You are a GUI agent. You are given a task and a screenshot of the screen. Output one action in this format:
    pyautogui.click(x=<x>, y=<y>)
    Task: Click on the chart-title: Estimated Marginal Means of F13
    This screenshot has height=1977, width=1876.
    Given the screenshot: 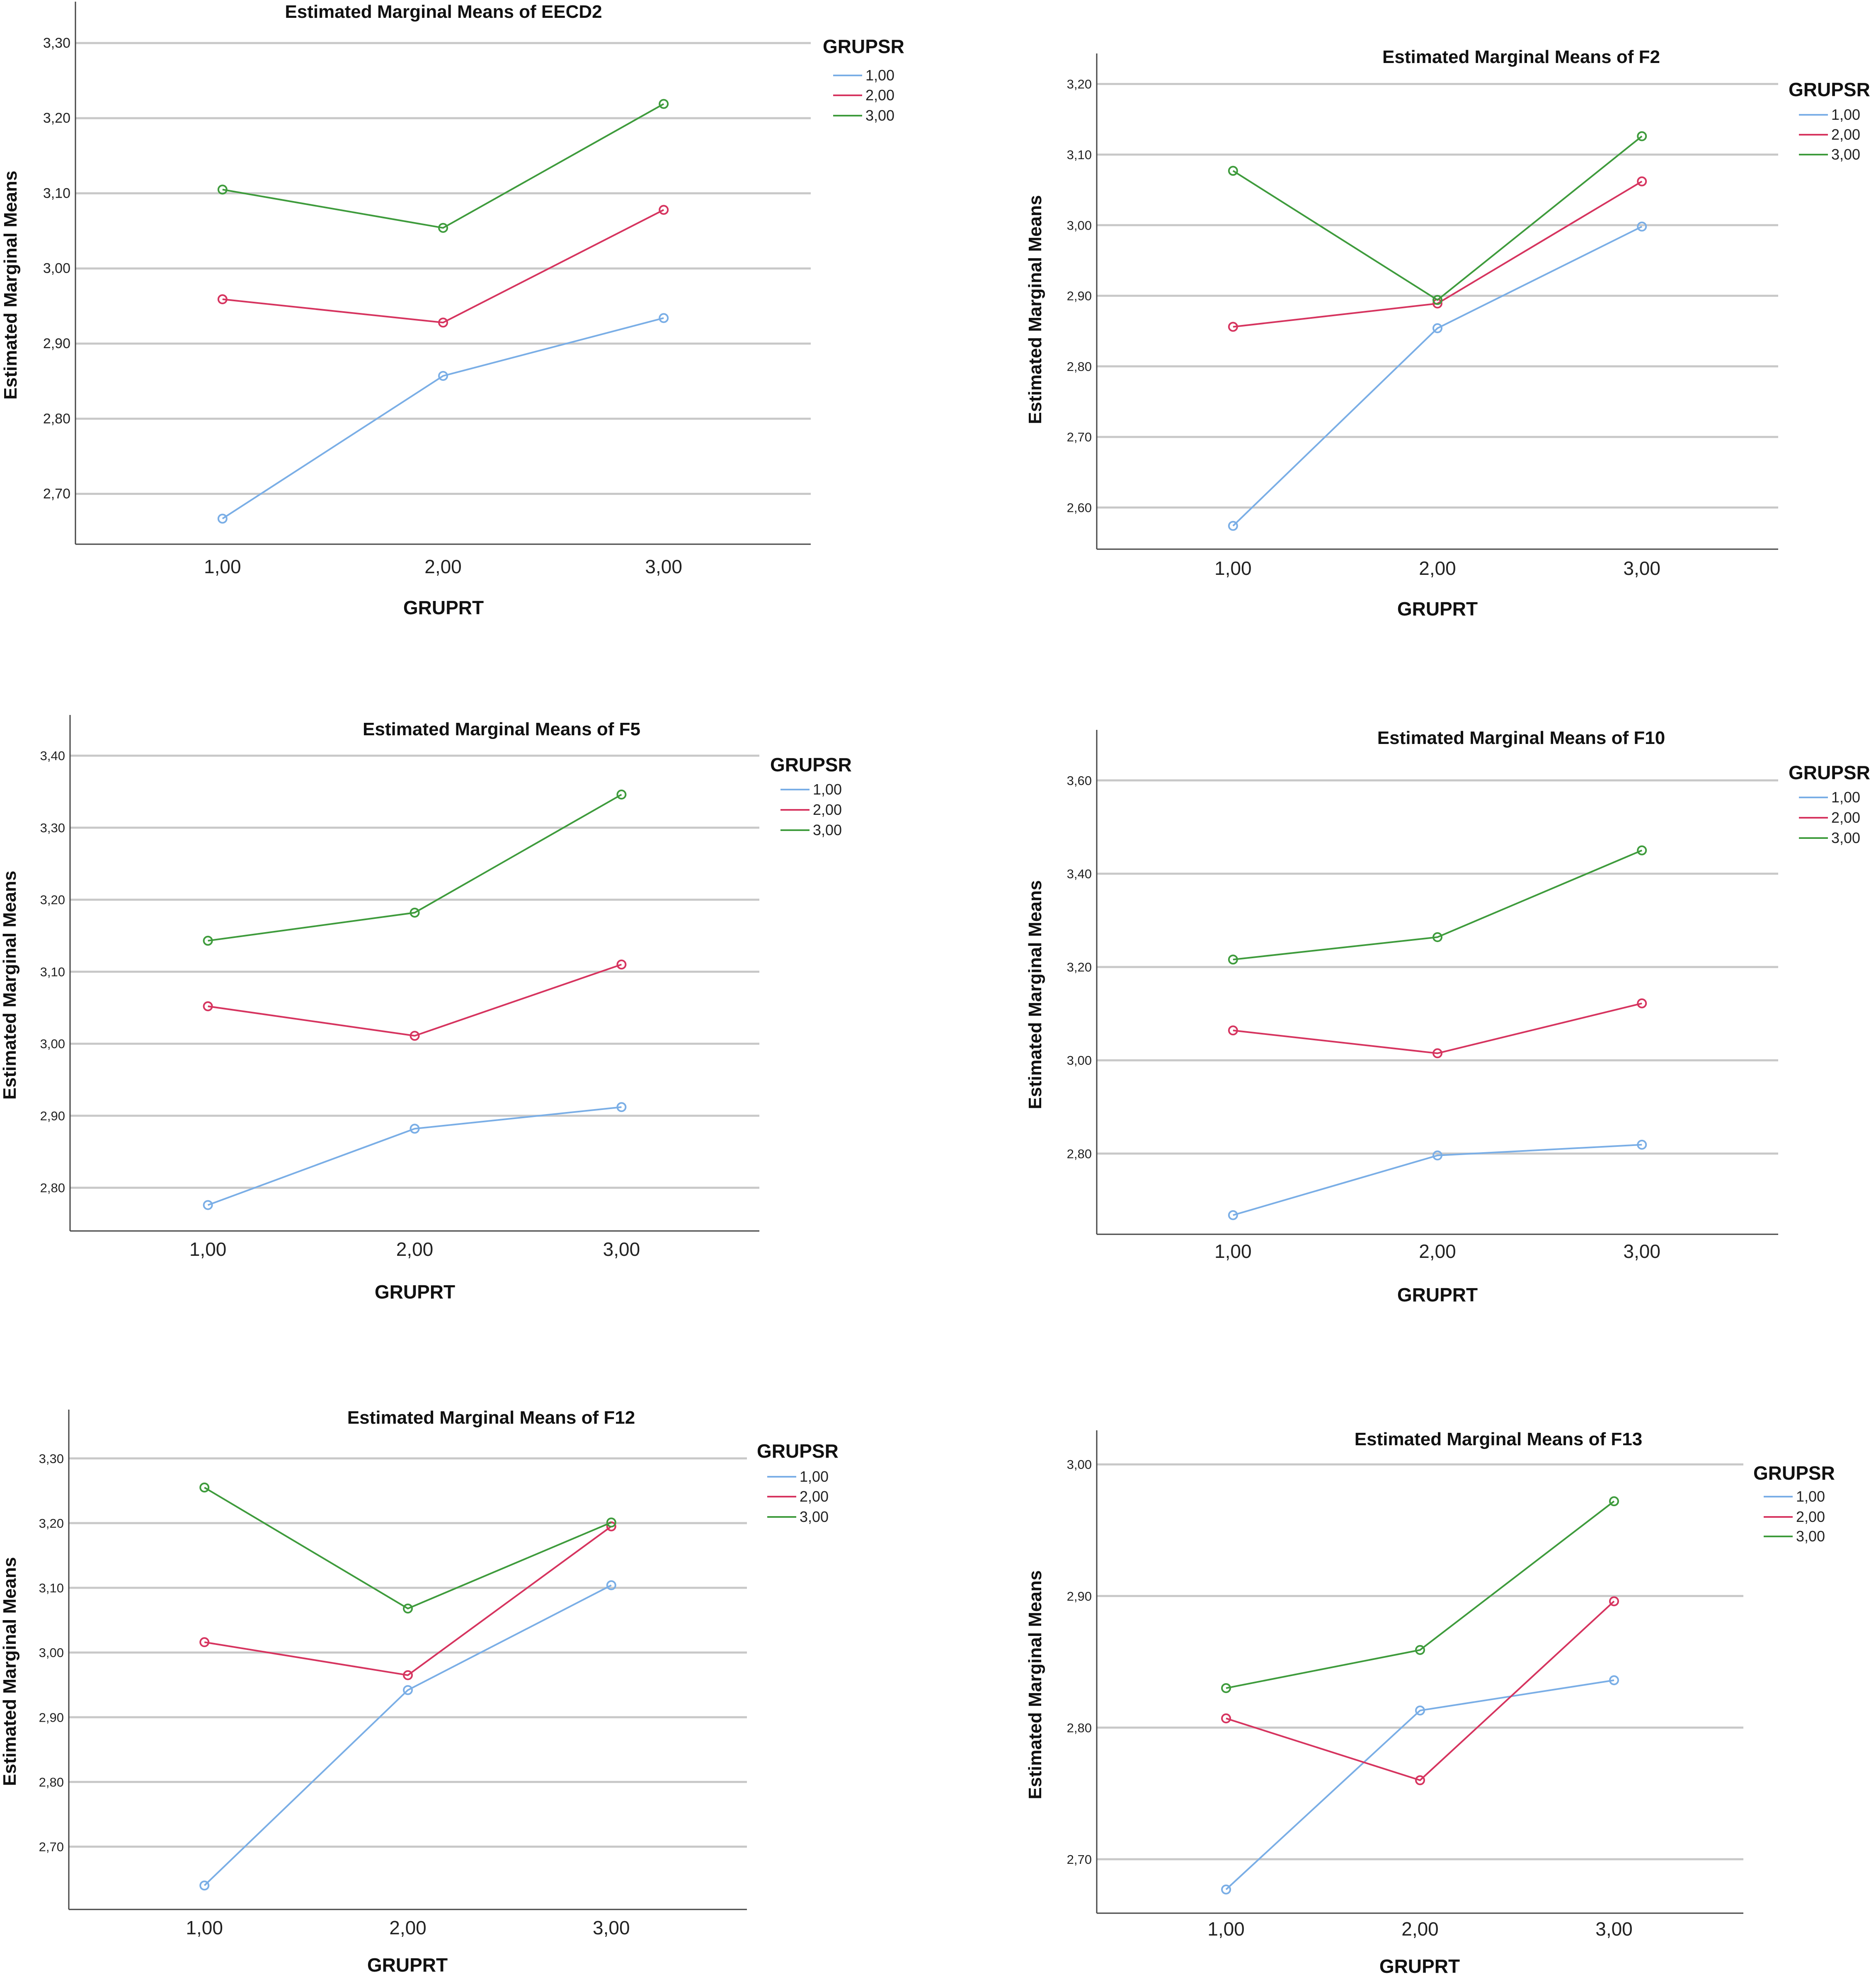 What is the action you would take?
    pyautogui.click(x=1498, y=1439)
    